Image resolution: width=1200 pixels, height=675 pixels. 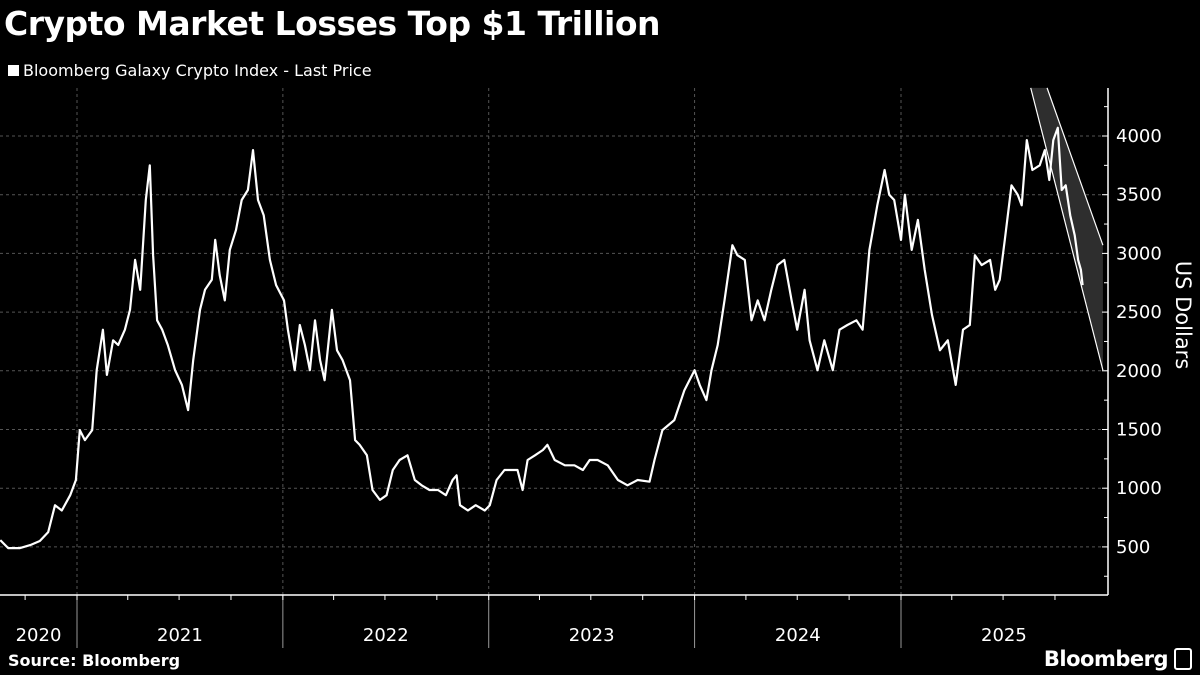 What do you see at coordinates (1139, 371) in the screenshot?
I see `y-tick-label: 2000` at bounding box center [1139, 371].